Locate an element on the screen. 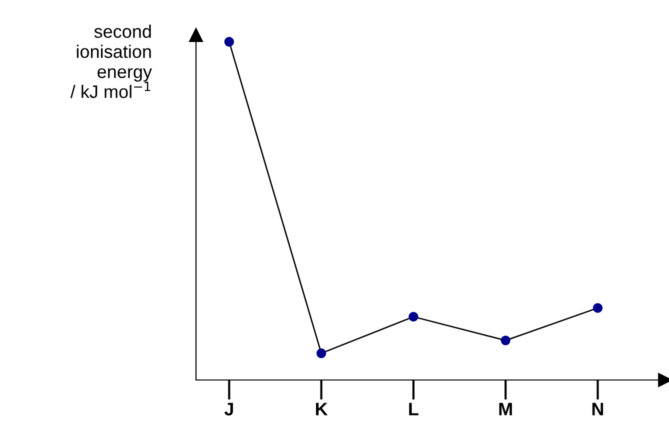 The height and width of the screenshot is (432, 669). y-axis-title: second ionisation energy / kJ mol$^{−1}$ is located at coordinates (111, 61).